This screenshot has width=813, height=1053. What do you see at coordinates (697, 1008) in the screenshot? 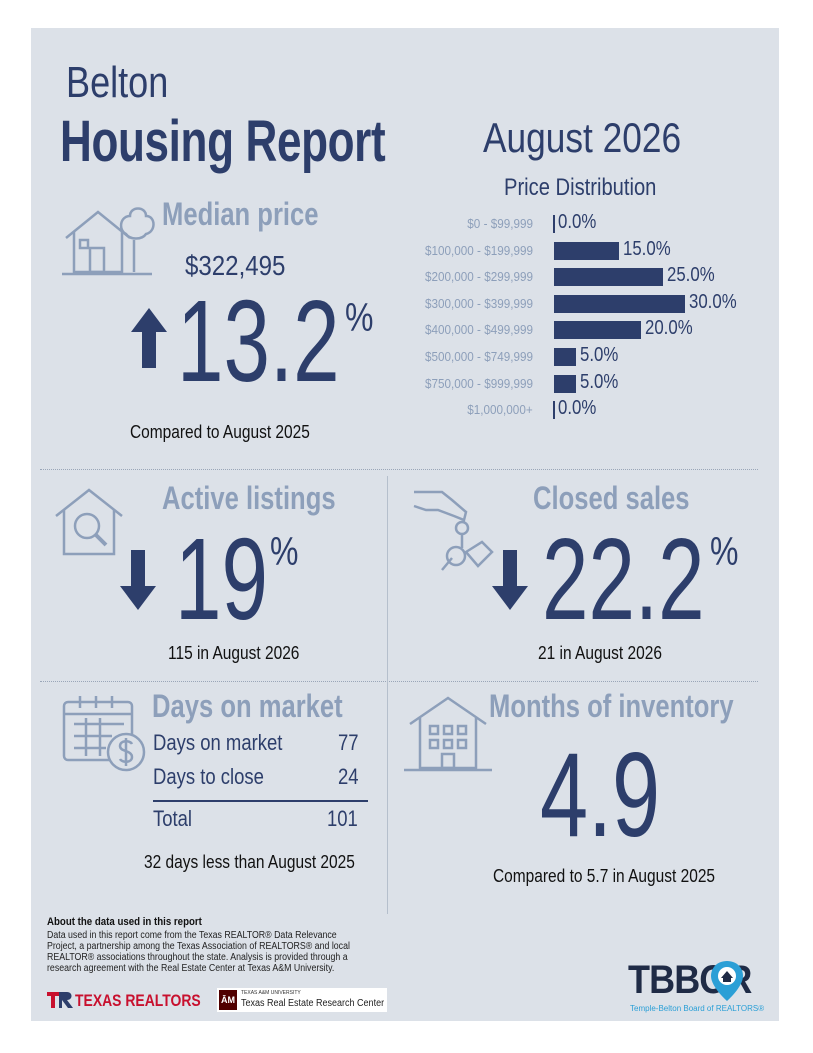
I see `tbbor-full-name: Temple-Belton Board of REALTORS®` at bounding box center [697, 1008].